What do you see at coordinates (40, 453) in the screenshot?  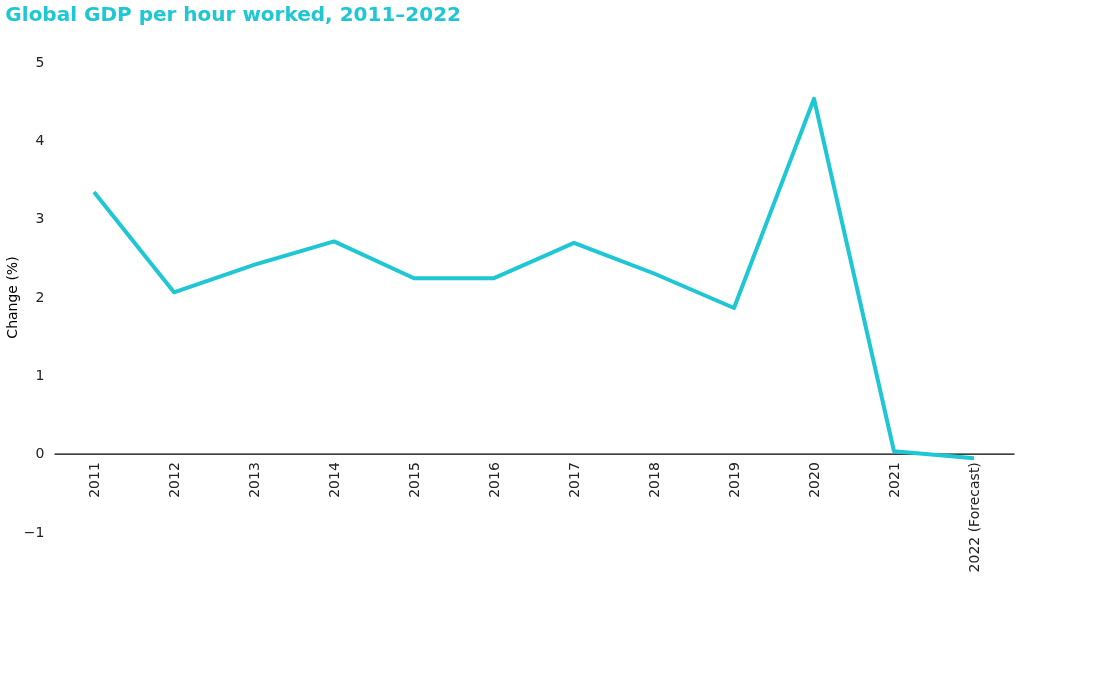 I see `y-tick-label: 0` at bounding box center [40, 453].